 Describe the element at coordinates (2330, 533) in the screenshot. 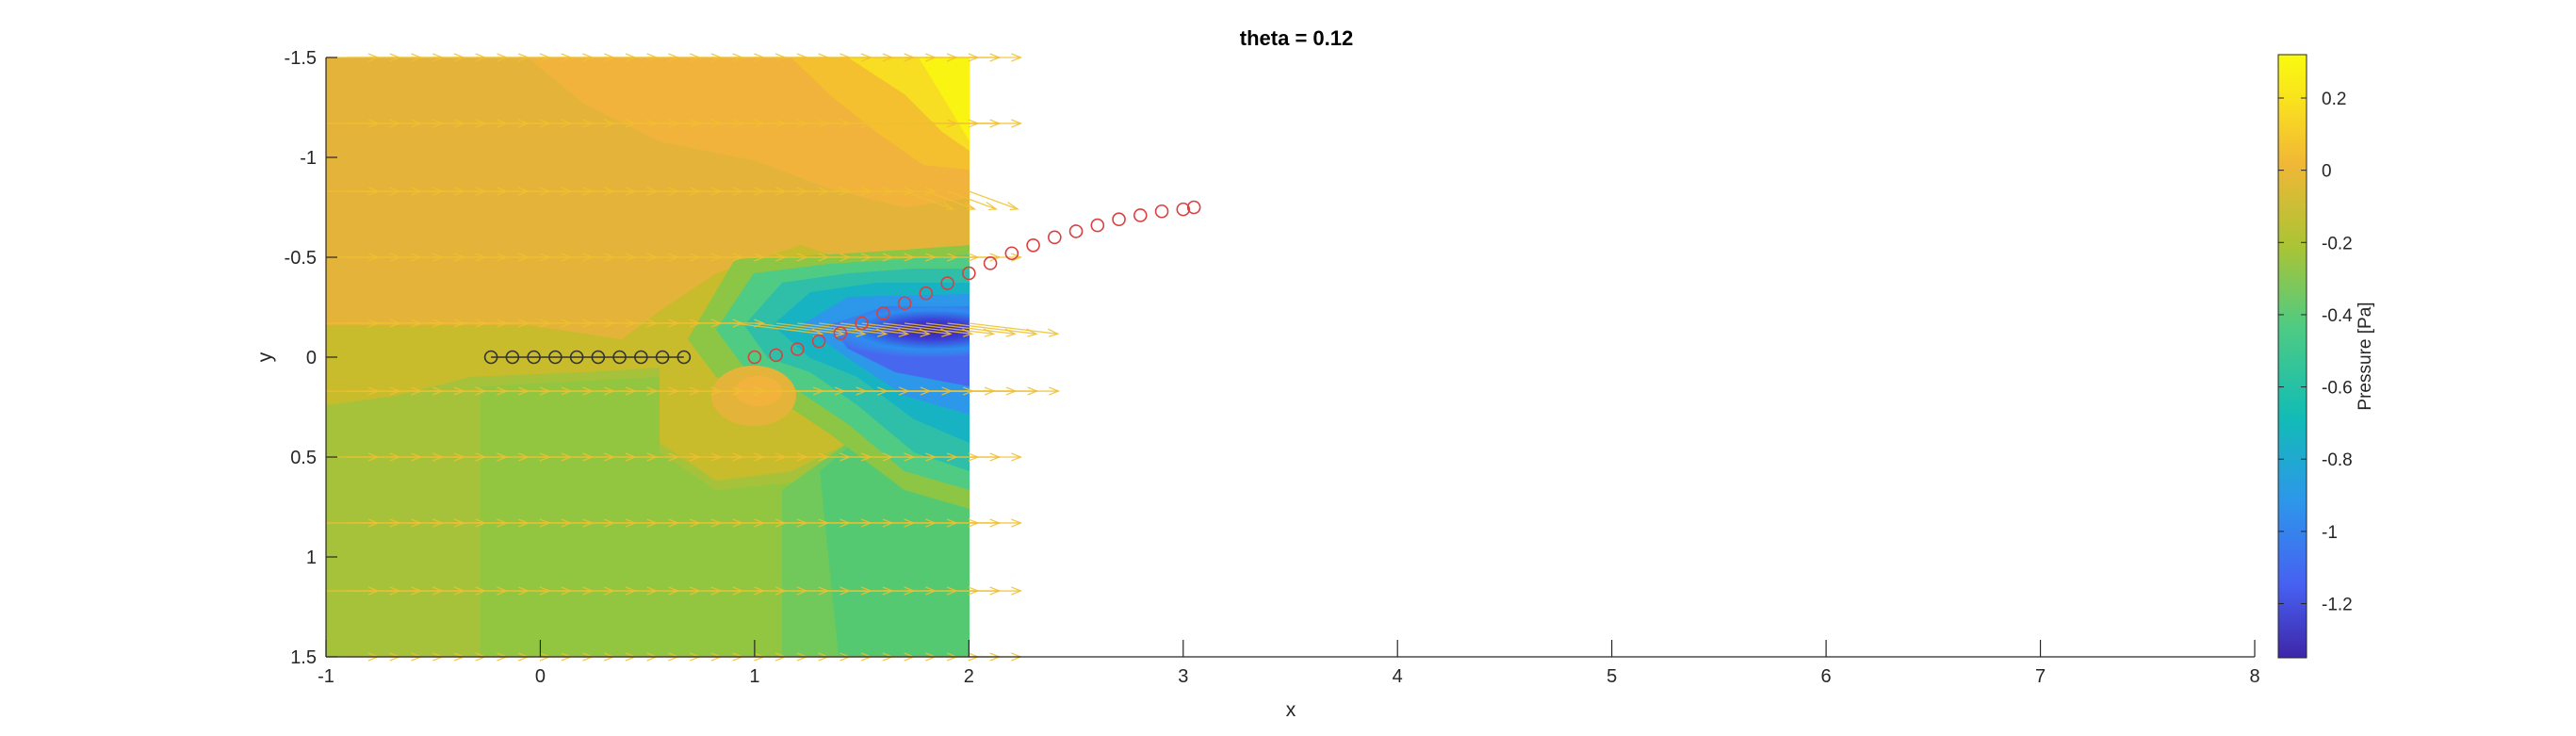

I see `colorbar-tick-label: -1` at that location.